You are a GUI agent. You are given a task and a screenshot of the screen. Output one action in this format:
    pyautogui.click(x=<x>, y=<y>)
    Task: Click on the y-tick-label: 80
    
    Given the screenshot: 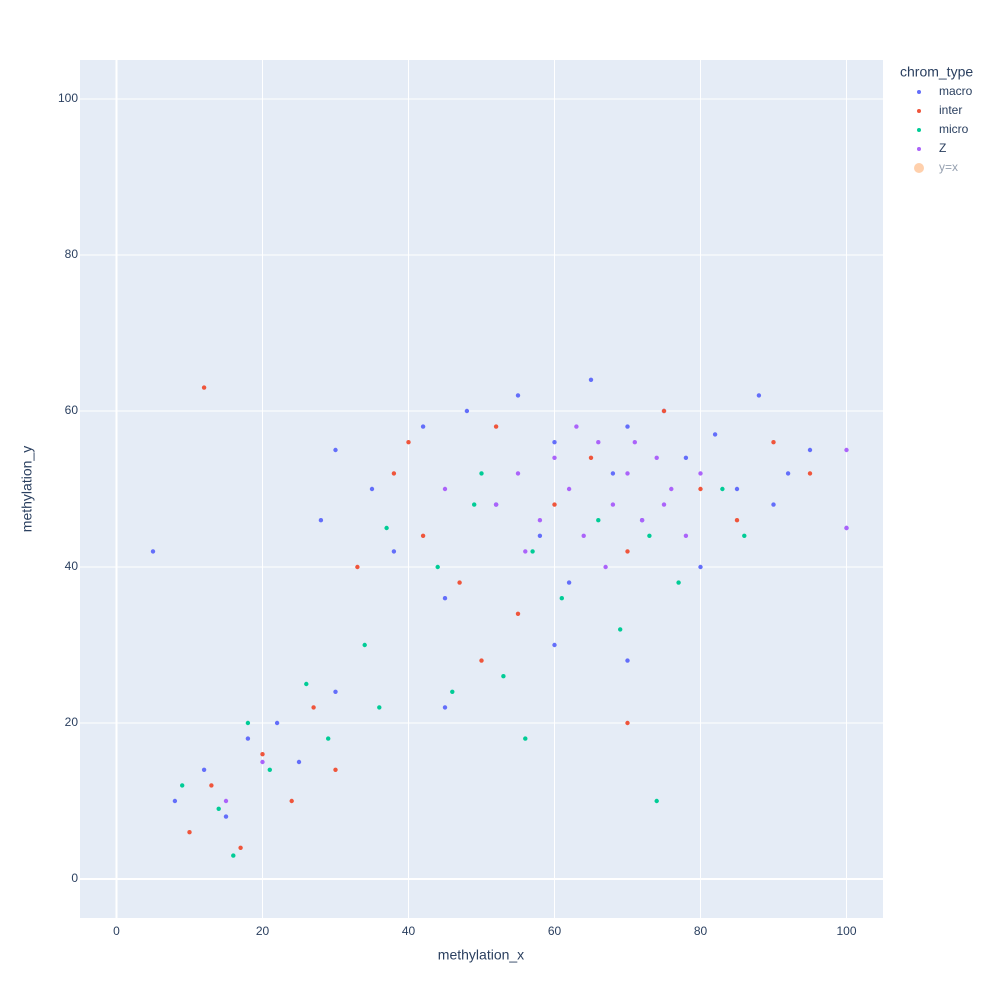 What is the action you would take?
    pyautogui.click(x=72, y=254)
    